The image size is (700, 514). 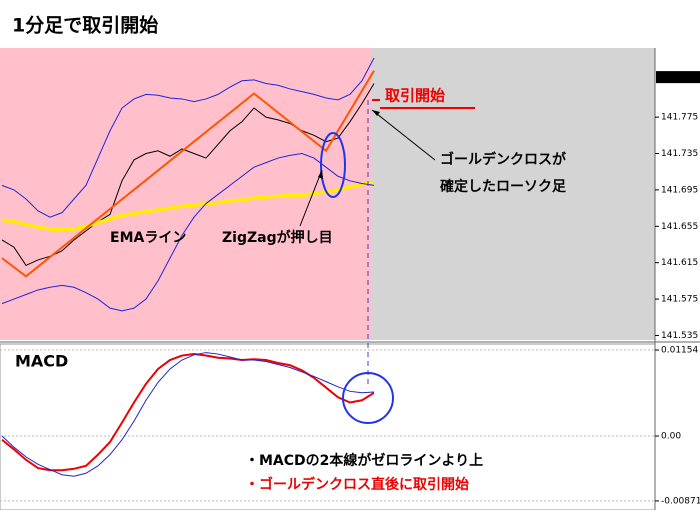 What do you see at coordinates (415, 96) in the screenshot?
I see `entry-label: 取引開始` at bounding box center [415, 96].